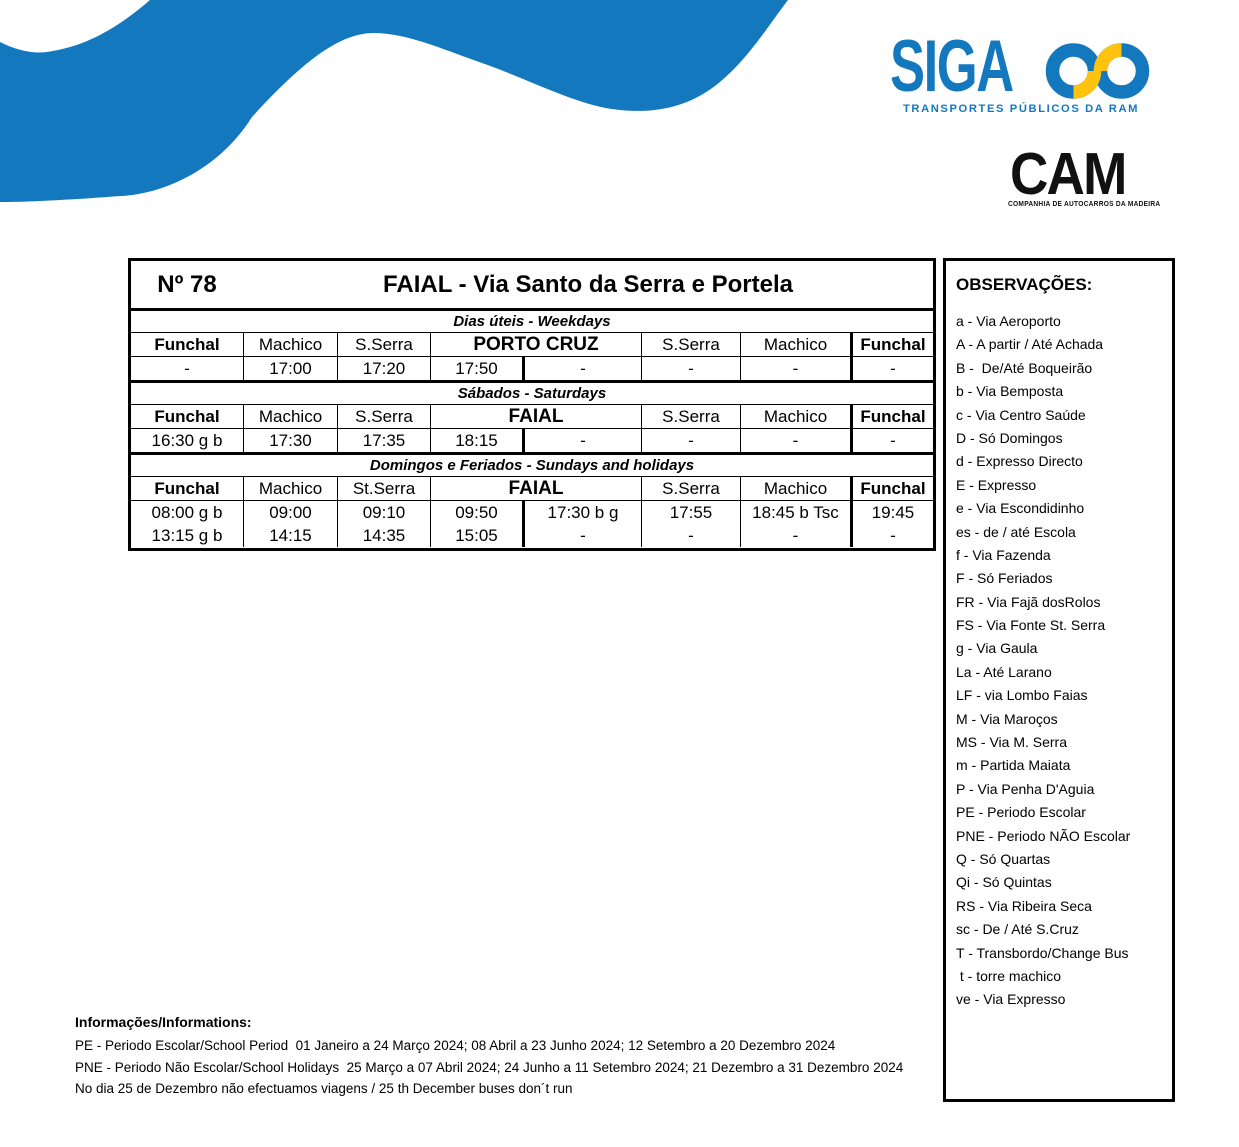 Image resolution: width=1239 pixels, height=1147 pixels. Describe the element at coordinates (1003, 554) in the screenshot. I see `observation-item: f - Via Fazenda` at that location.